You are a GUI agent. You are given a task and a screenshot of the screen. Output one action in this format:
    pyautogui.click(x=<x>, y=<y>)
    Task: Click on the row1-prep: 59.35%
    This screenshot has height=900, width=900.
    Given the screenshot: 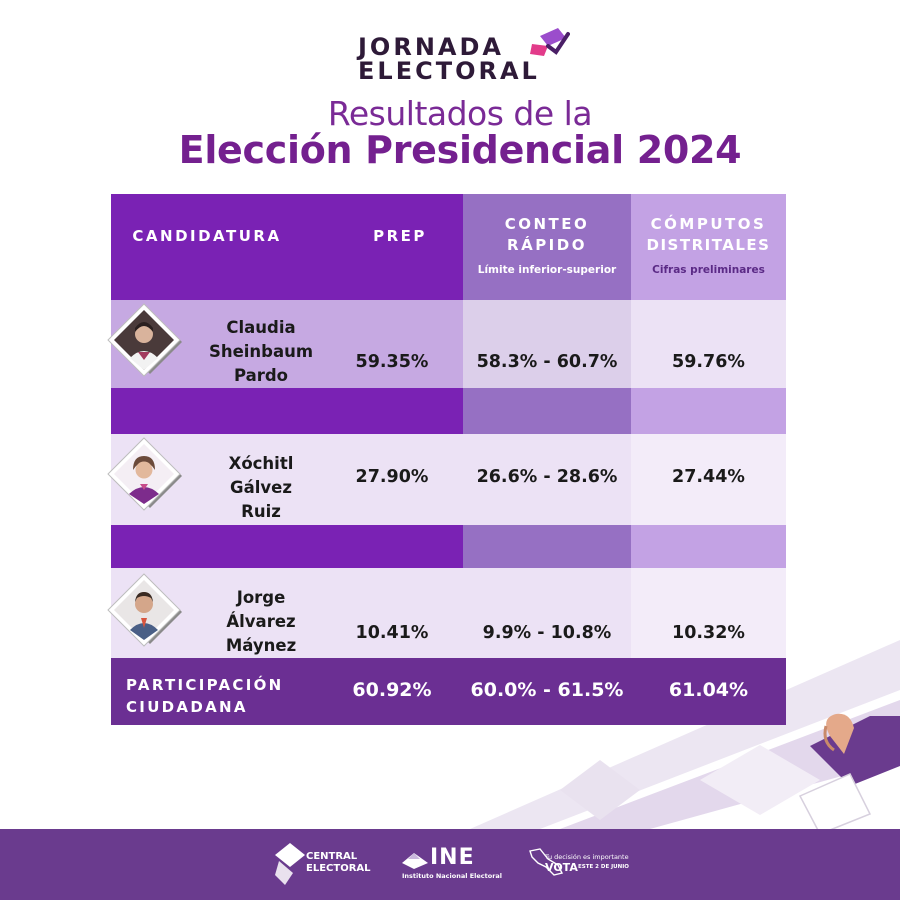 What is the action you would take?
    pyautogui.click(x=392, y=362)
    